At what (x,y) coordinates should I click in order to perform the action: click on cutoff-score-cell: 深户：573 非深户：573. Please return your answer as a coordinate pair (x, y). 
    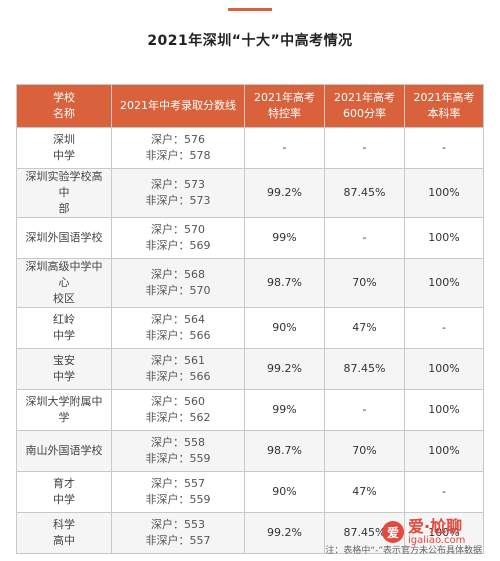
    Looking at the image, I should click on (178, 193).